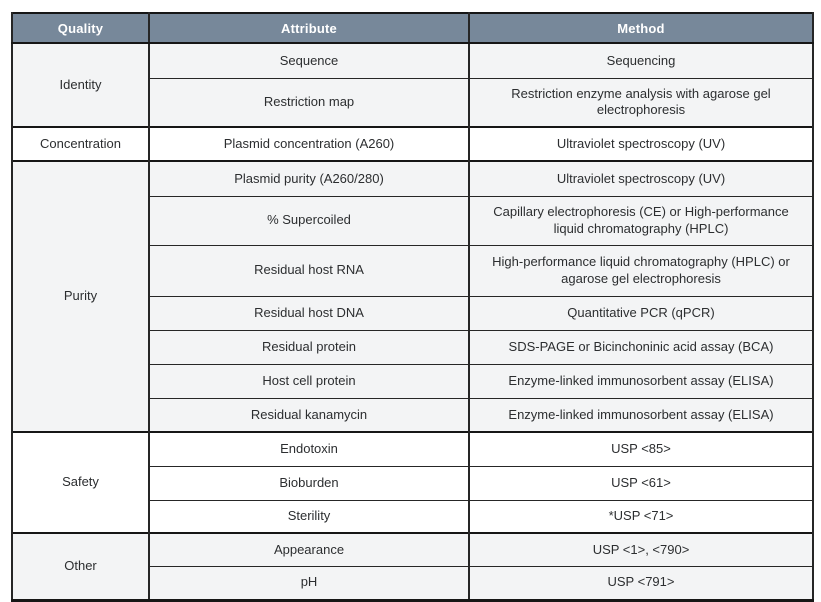  What do you see at coordinates (80, 28) in the screenshot?
I see `header-cell-quality: Quality` at bounding box center [80, 28].